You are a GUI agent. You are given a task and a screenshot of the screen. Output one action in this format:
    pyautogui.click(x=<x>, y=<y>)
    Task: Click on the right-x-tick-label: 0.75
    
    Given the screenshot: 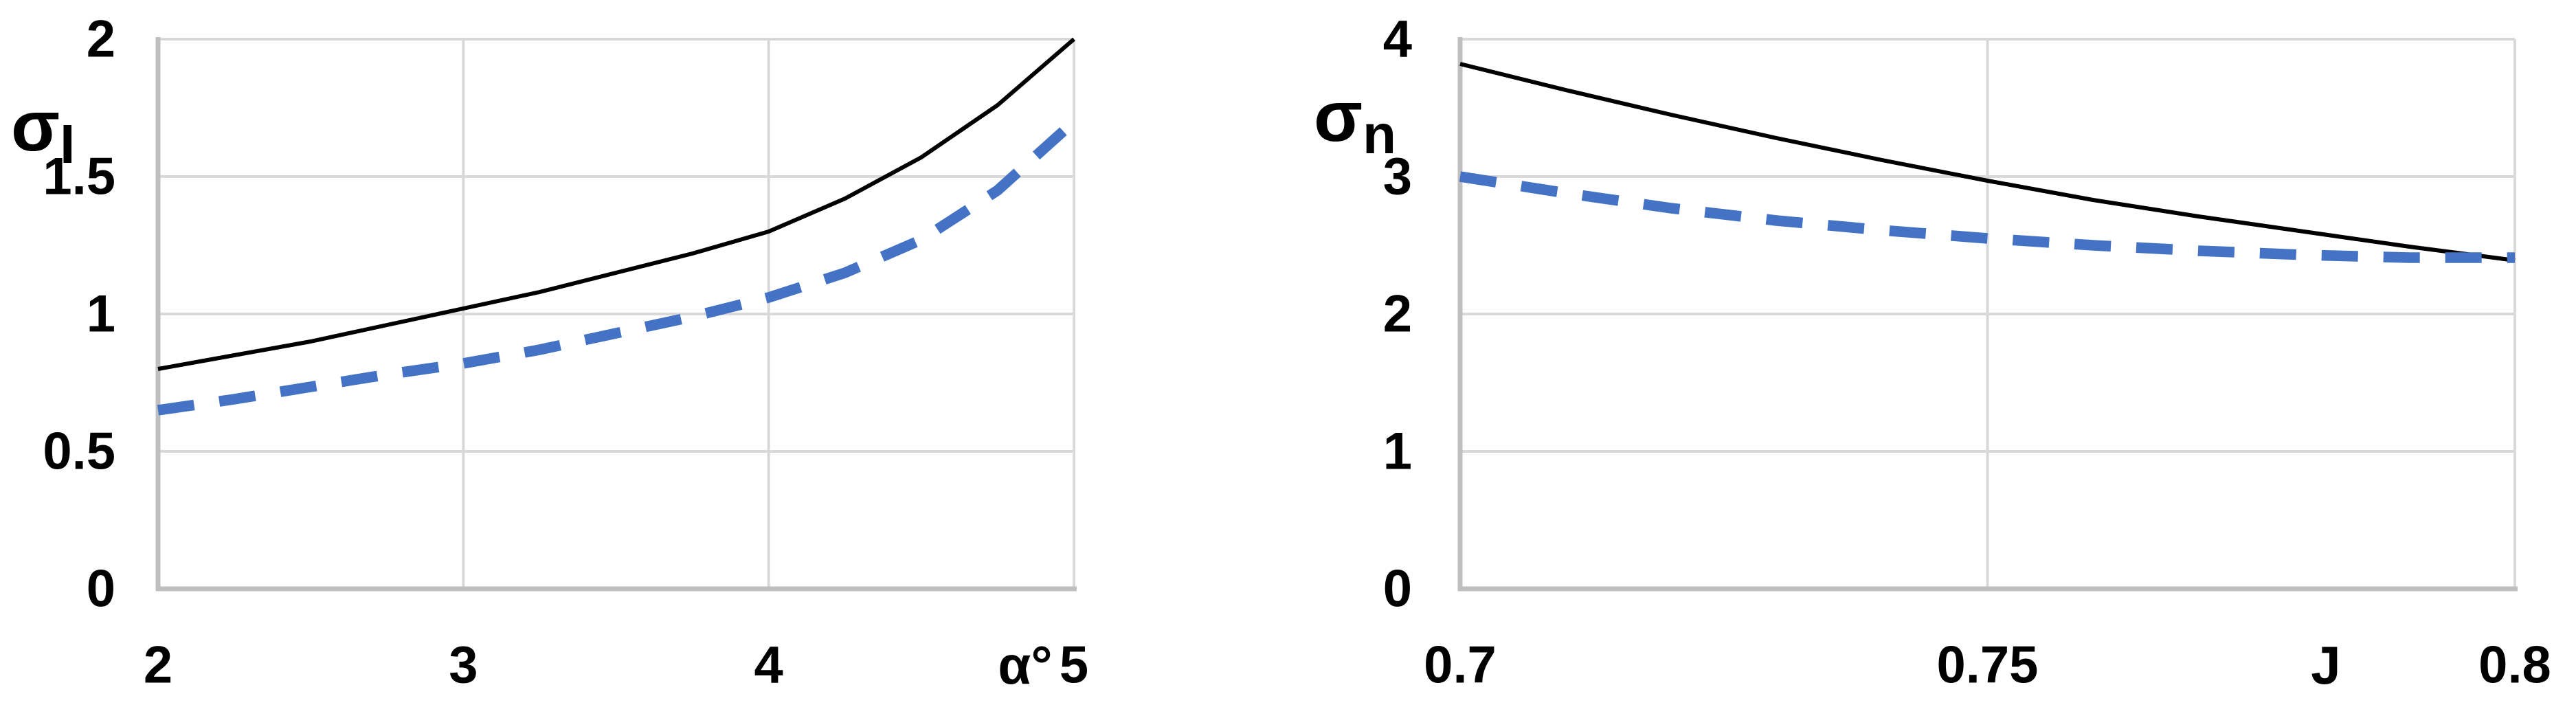 What is the action you would take?
    pyautogui.click(x=1988, y=665)
    